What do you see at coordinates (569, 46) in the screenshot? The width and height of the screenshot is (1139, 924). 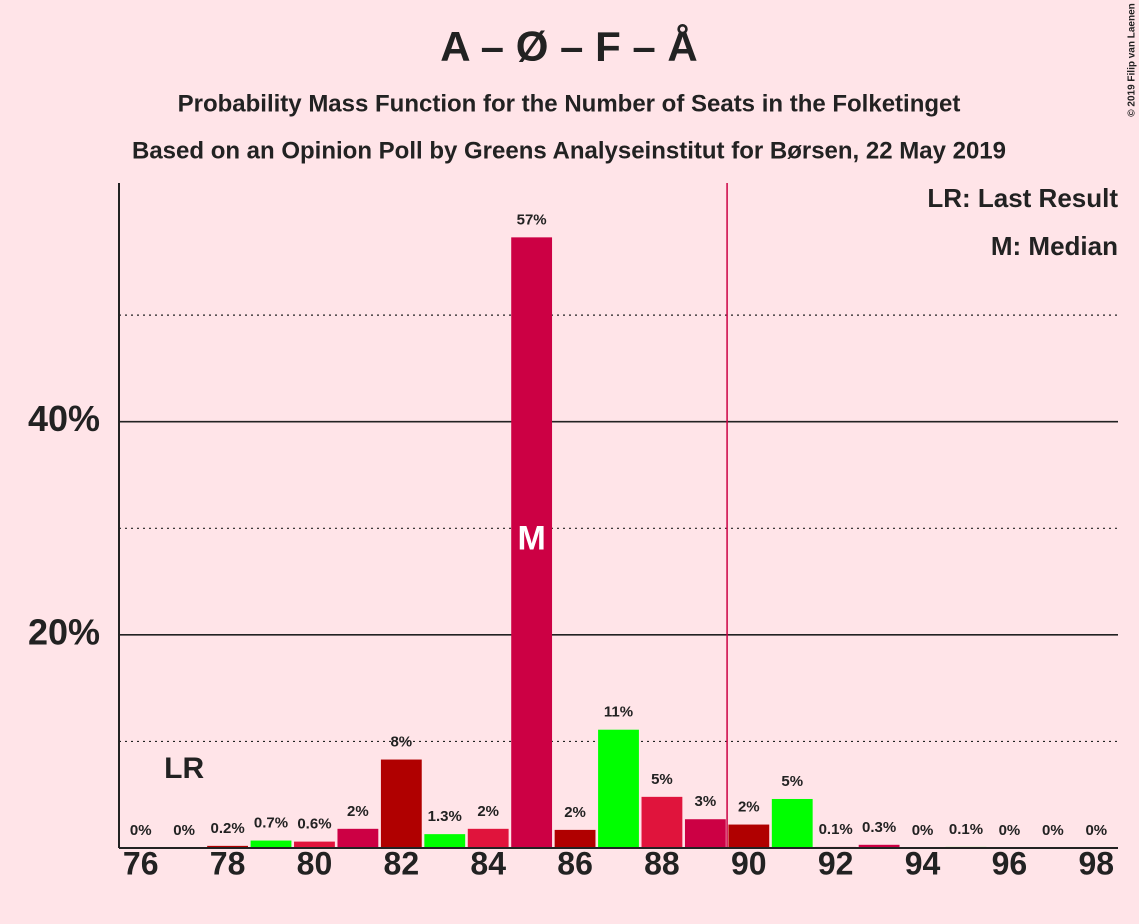 I see `chart-title: A – Ø – F – Å` at bounding box center [569, 46].